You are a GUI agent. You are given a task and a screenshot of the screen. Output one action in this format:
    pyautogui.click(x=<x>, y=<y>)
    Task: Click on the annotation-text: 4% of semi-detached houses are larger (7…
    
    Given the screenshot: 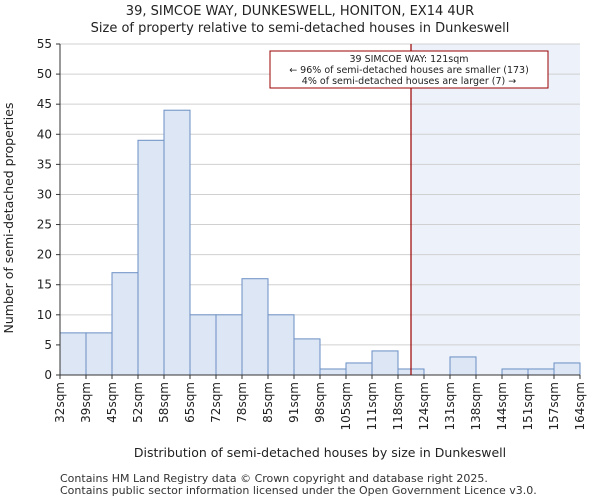 What is the action you would take?
    pyautogui.click(x=409, y=81)
    